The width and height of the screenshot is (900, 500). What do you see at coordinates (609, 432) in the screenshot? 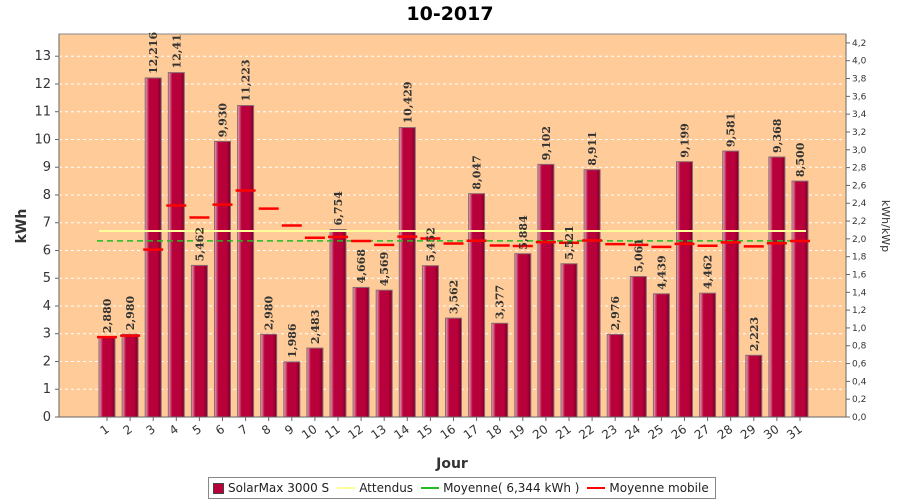
I see `x-tick-label: 23` at bounding box center [609, 432].